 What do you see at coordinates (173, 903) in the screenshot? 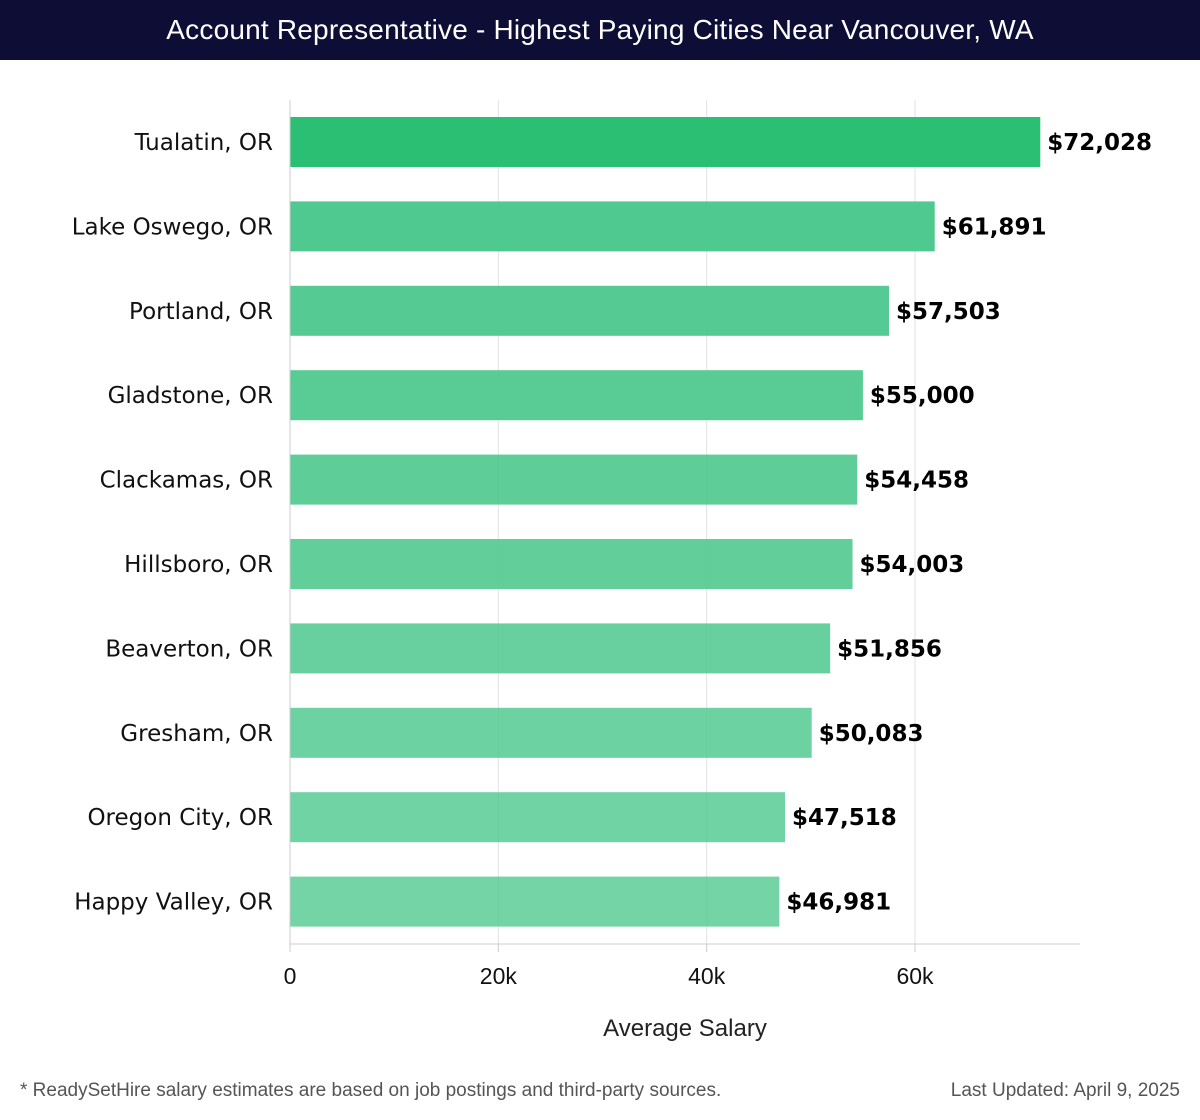
I see `category-label: Happy Valley, OR` at bounding box center [173, 903].